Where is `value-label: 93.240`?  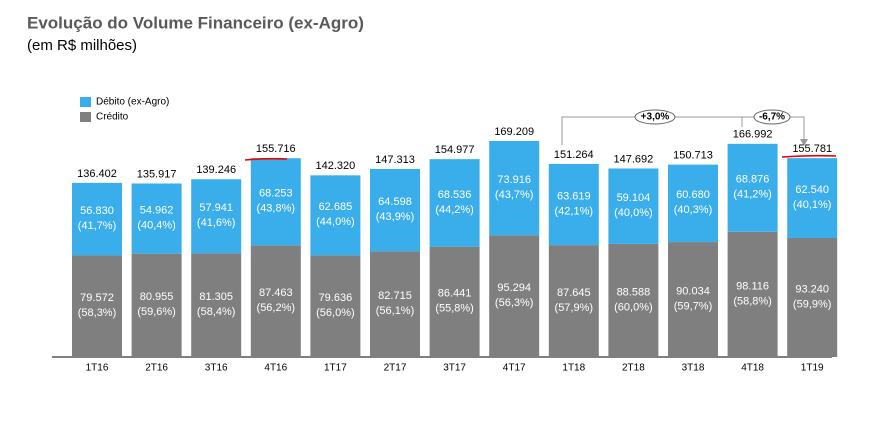
value-label: 93.240 is located at coordinates (812, 289).